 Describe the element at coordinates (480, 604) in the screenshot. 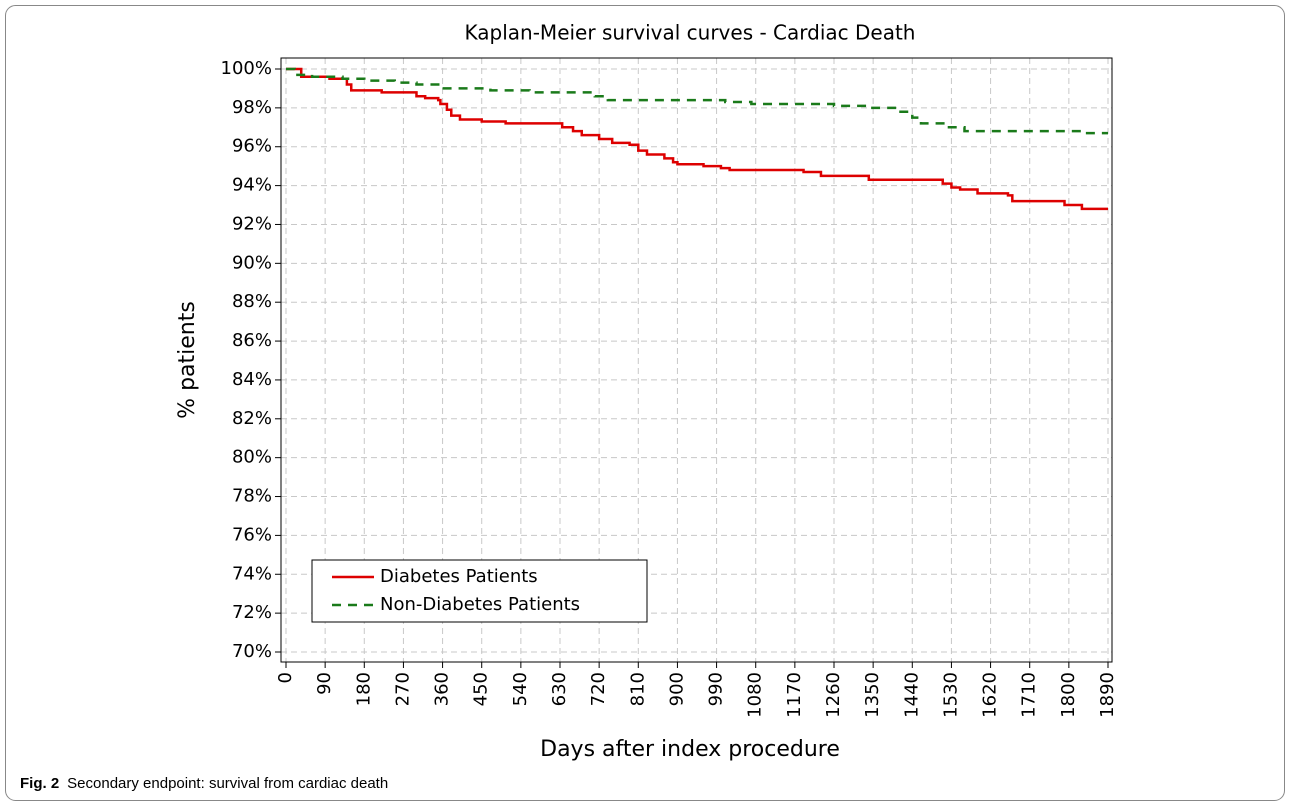

I see `legend-label: Non-Diabetes Patients` at that location.